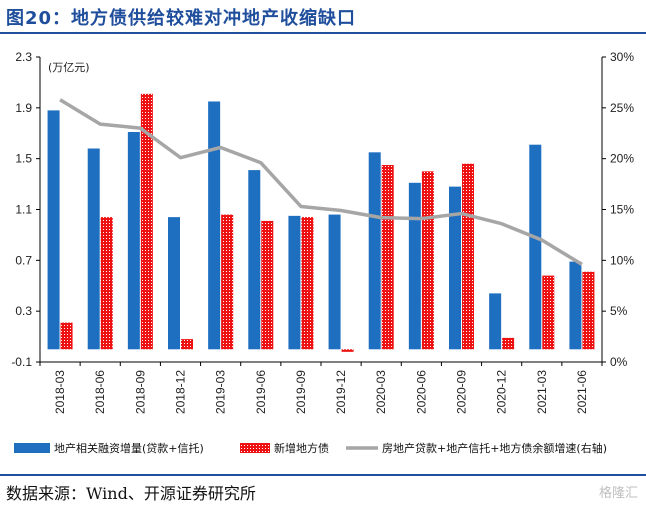  I want to click on y-left-tick-label: 2.3, so click(23, 57).